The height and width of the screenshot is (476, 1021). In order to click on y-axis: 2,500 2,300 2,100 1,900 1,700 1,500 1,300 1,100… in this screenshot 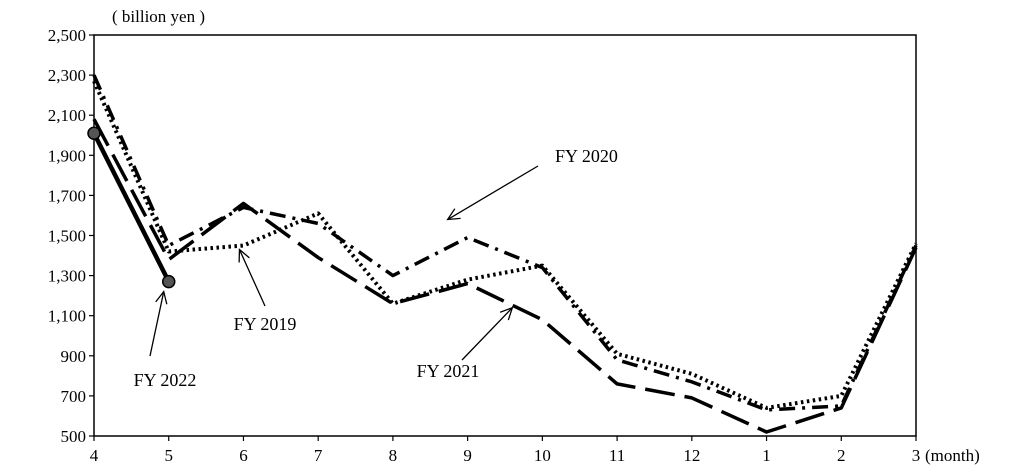, I will do `click(71, 236)`.